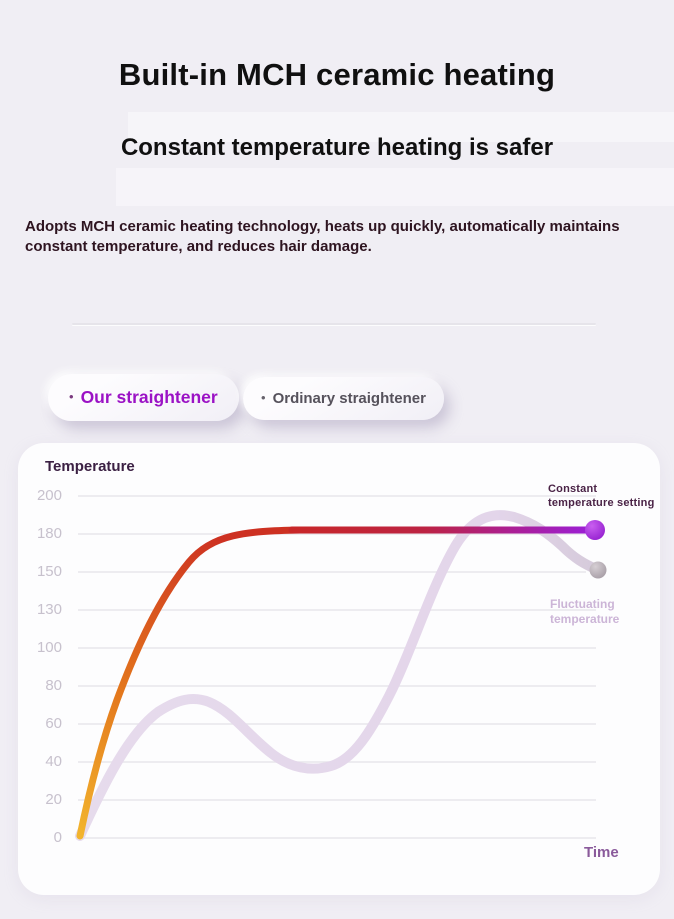  I want to click on y-tick-150: 150, so click(49, 571).